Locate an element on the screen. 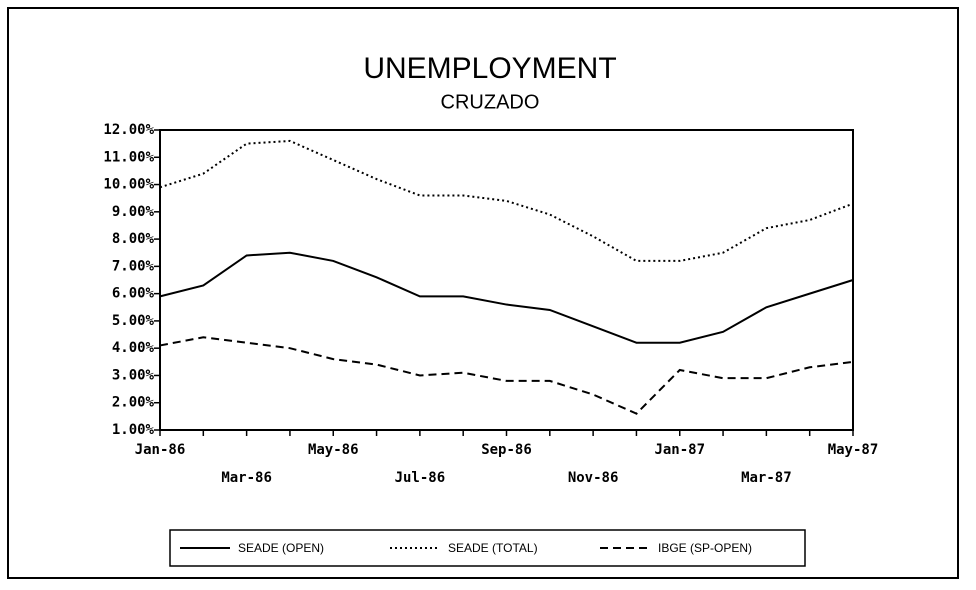  y-tick-label: 12.00% is located at coordinates (128, 130).